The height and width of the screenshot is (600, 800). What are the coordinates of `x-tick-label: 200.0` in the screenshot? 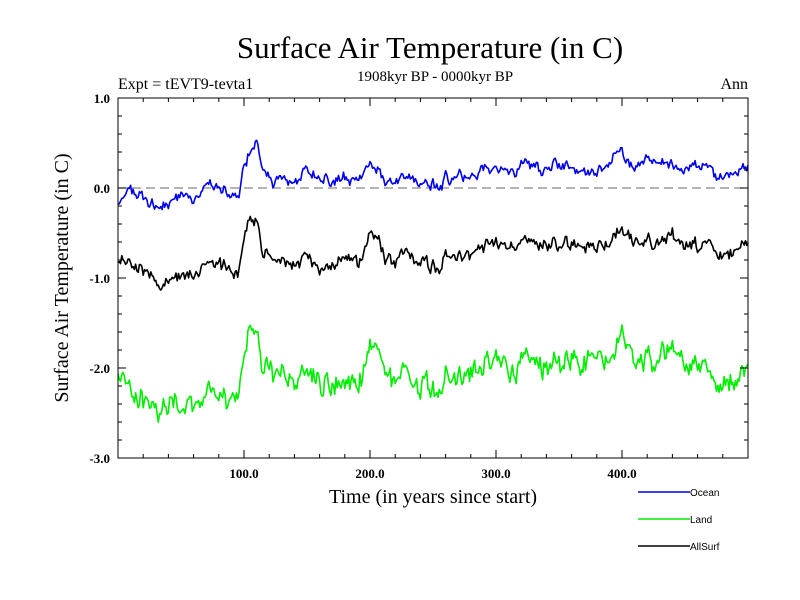 It's located at (369, 473).